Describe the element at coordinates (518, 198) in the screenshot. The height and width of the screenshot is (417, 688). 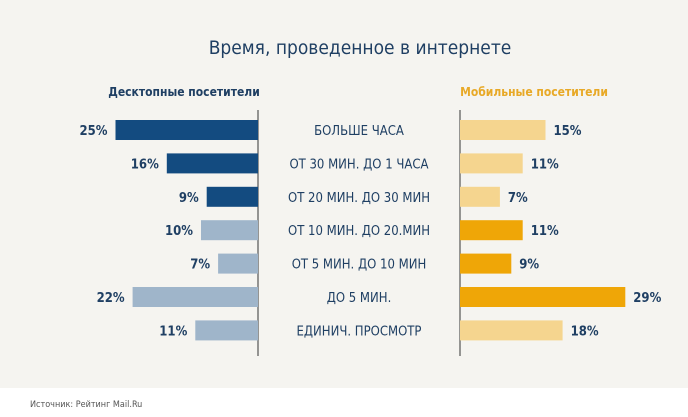
I see `value-label-mobile: 7%` at that location.